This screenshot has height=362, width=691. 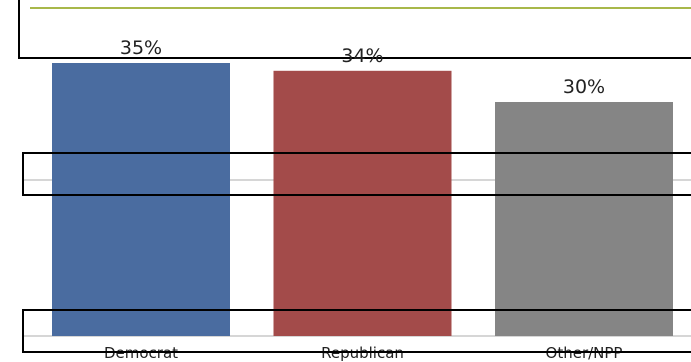 I want to click on annotation-box-lower, so click(x=356, y=331).